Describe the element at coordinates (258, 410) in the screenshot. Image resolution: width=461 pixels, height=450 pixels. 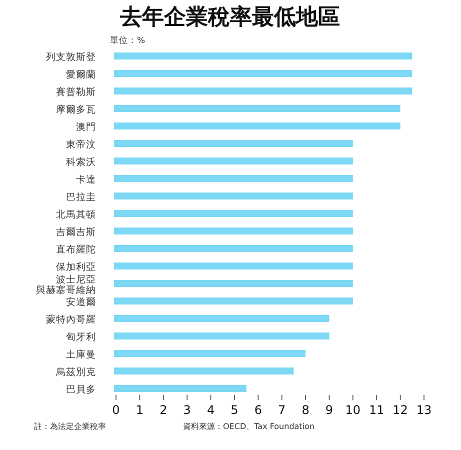
I see `x-tick-label: 6` at that location.